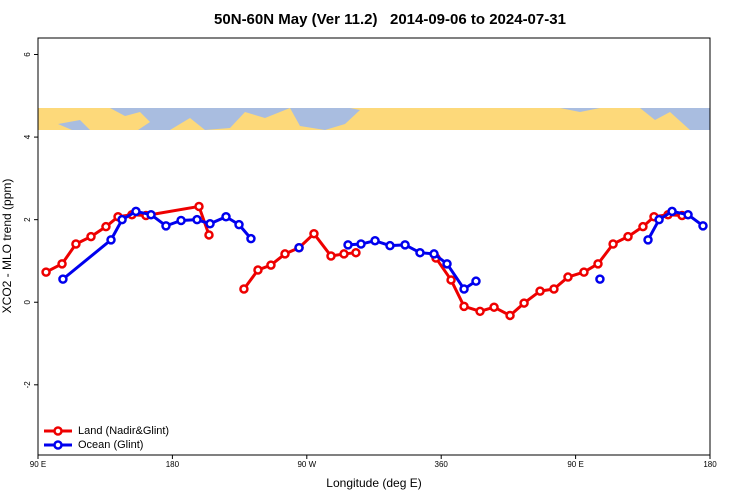 The image size is (750, 500). Describe the element at coordinates (27, 385) in the screenshot. I see `y-tick-label: -2` at that location.